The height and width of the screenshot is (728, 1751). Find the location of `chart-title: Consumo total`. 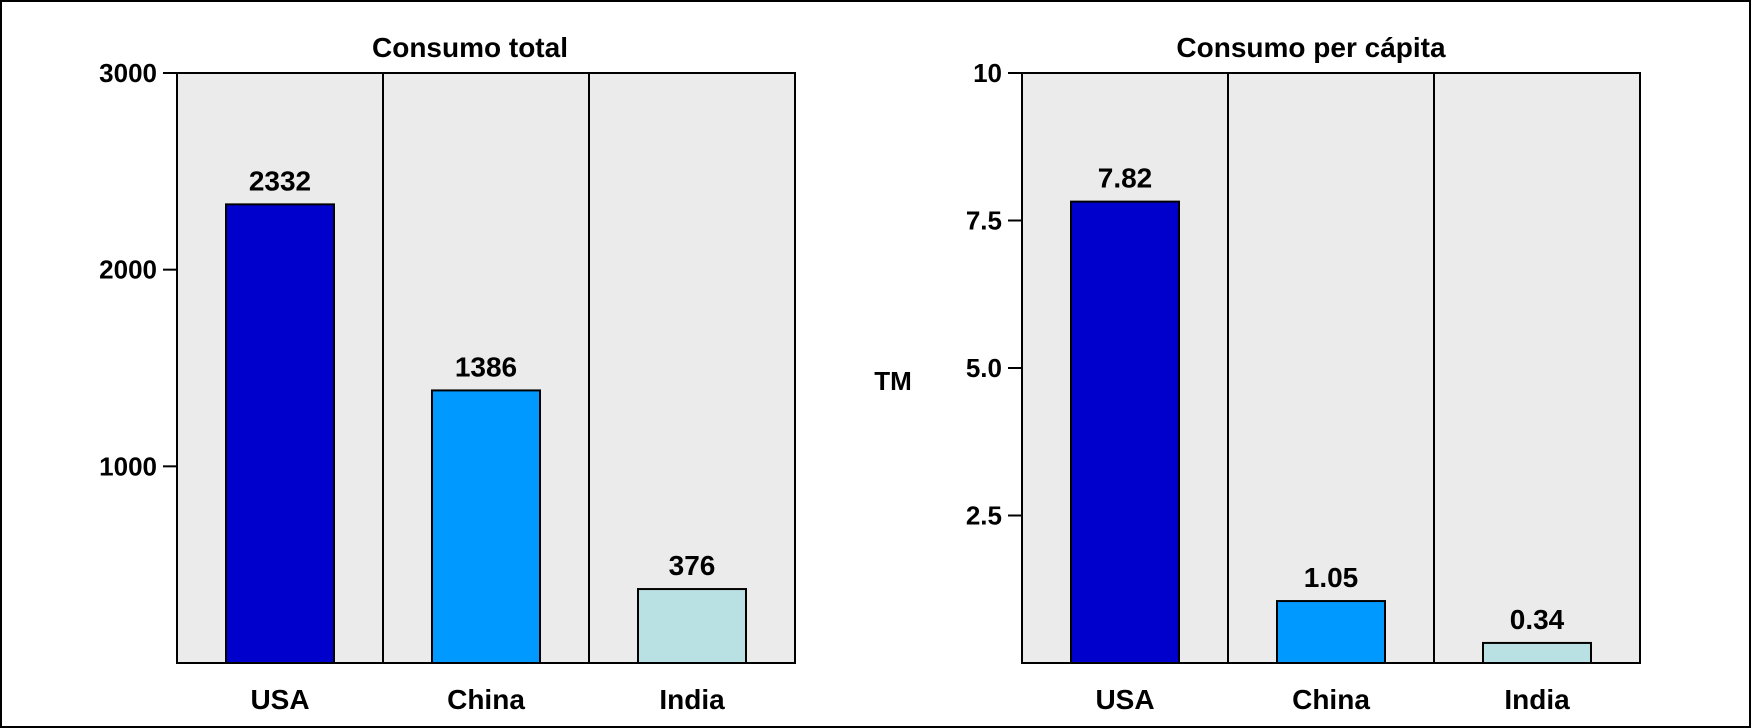

chart-title: Consumo total is located at coordinates (470, 47).